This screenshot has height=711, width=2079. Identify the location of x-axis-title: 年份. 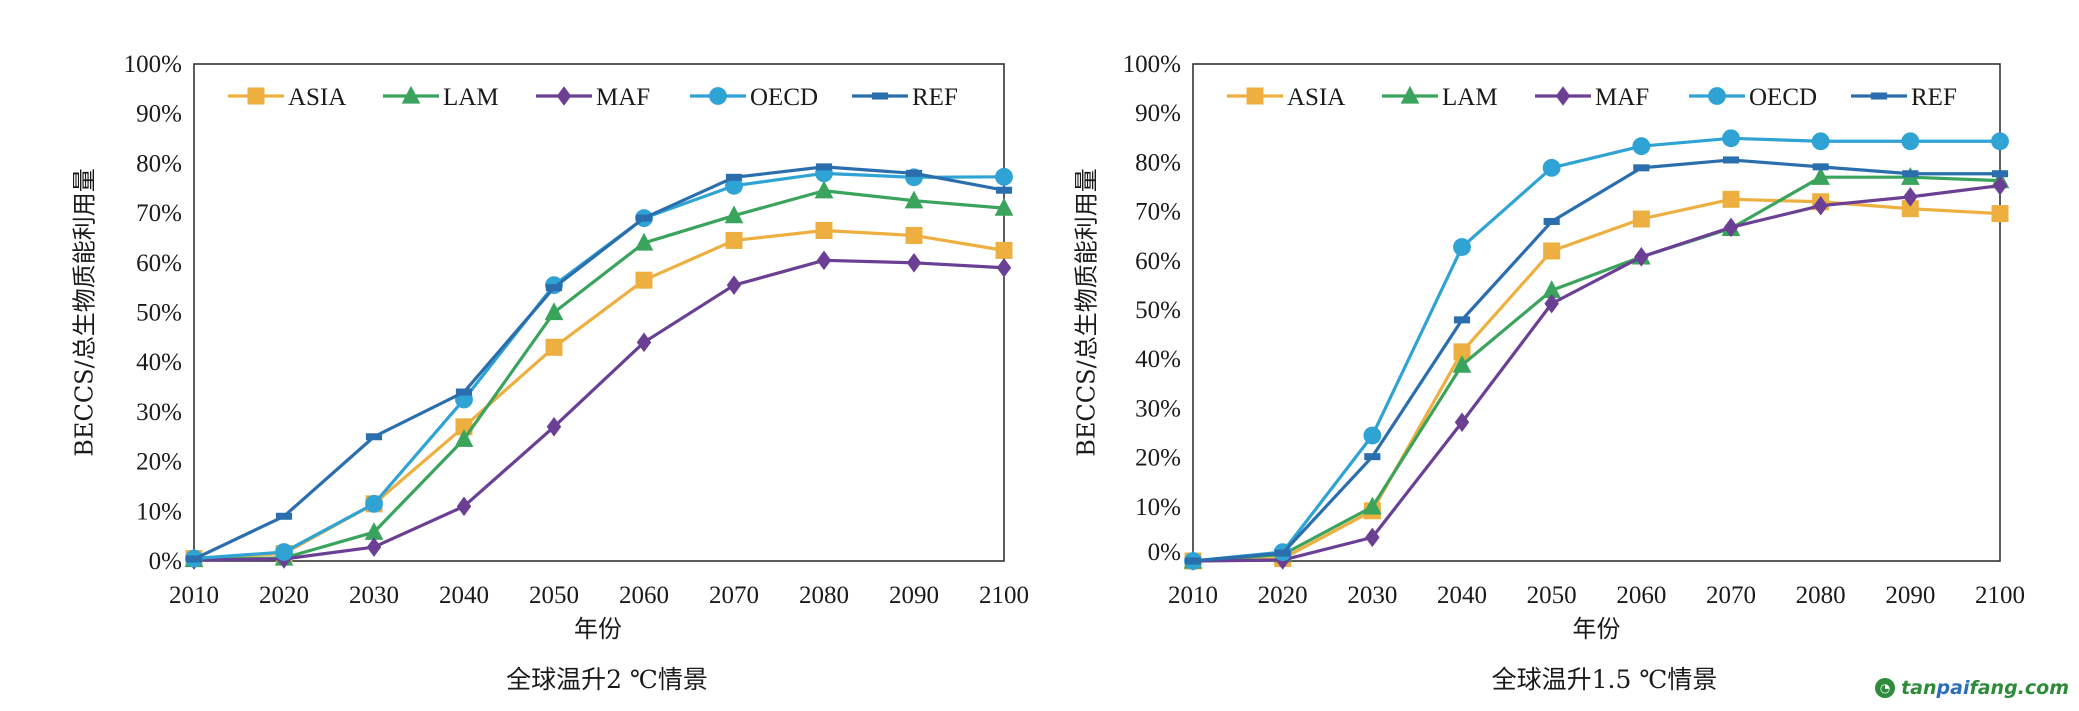
(1597, 629).